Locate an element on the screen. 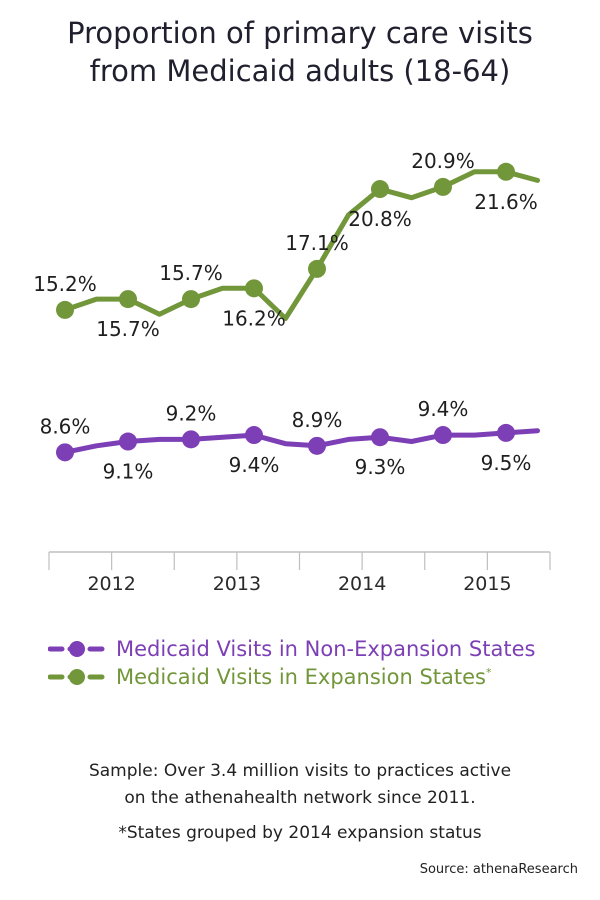 The width and height of the screenshot is (600, 900). data-label: 16.2% is located at coordinates (254, 318).